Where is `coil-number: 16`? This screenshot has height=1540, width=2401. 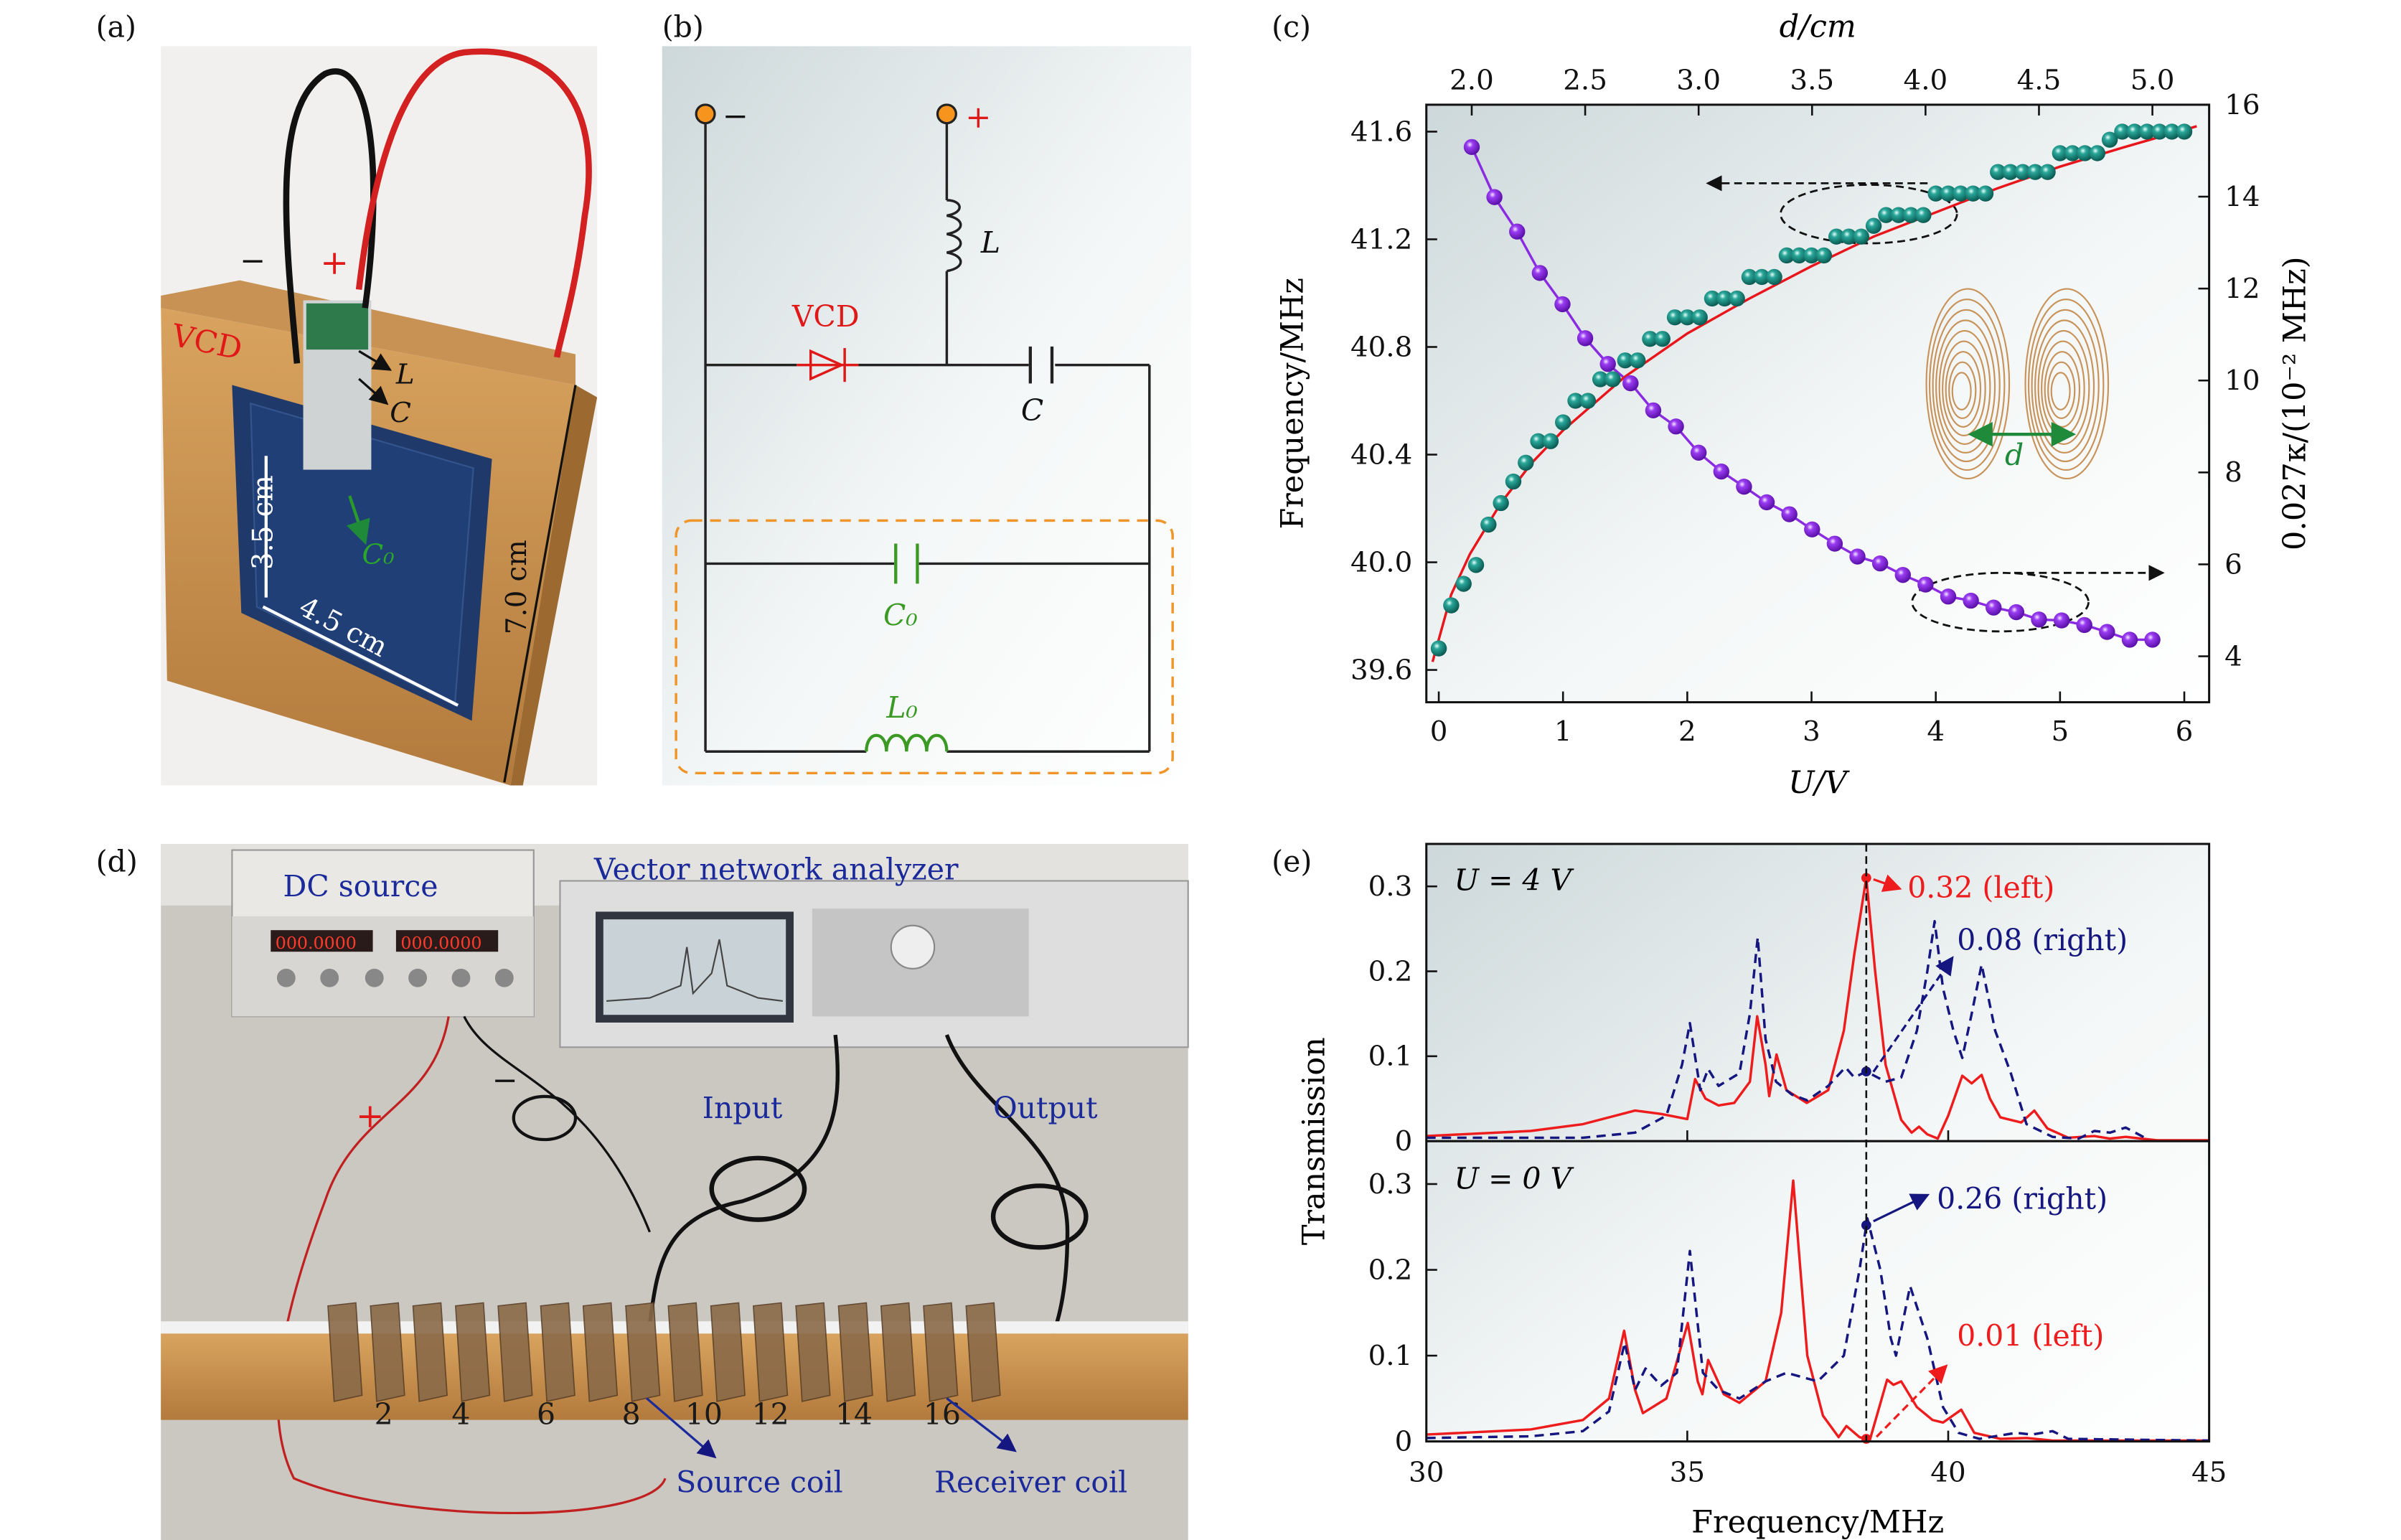 coil-number: 16 is located at coordinates (942, 1414).